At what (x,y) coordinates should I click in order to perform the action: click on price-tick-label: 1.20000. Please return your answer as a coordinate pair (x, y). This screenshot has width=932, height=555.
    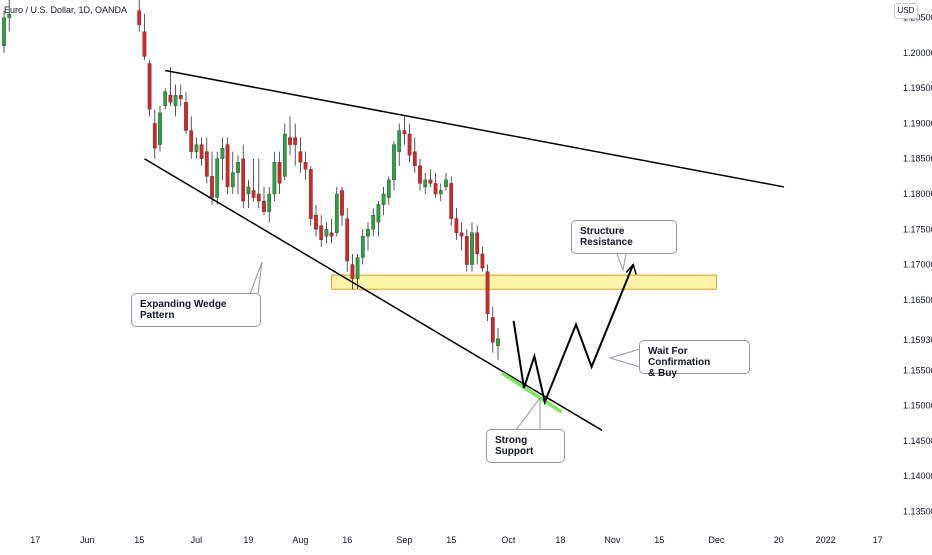
    Looking at the image, I should click on (917, 53).